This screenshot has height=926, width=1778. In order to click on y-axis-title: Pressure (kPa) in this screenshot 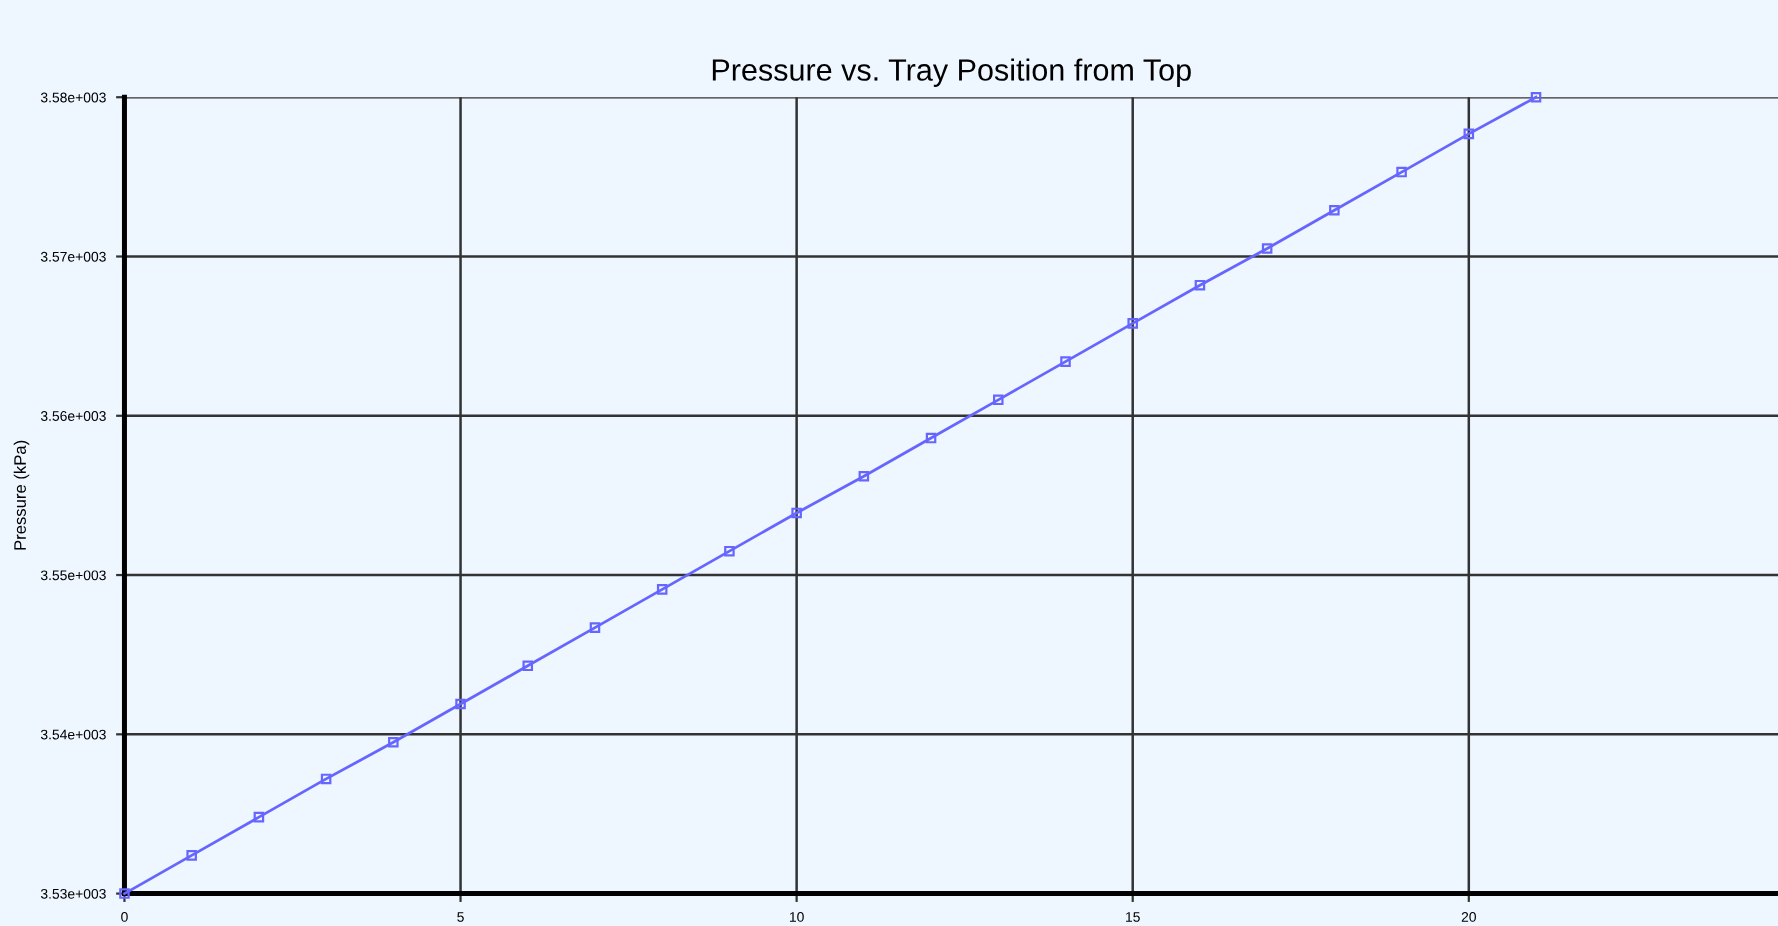, I will do `click(21, 495)`.